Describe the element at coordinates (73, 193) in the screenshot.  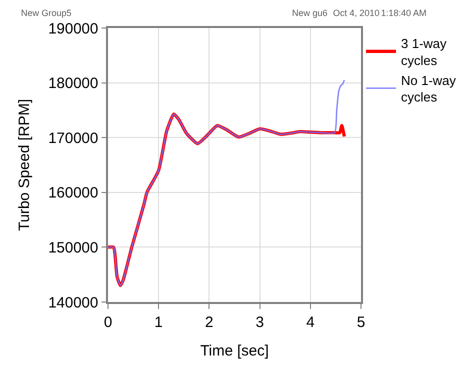
I see `y-tick-label: 160000` at that location.